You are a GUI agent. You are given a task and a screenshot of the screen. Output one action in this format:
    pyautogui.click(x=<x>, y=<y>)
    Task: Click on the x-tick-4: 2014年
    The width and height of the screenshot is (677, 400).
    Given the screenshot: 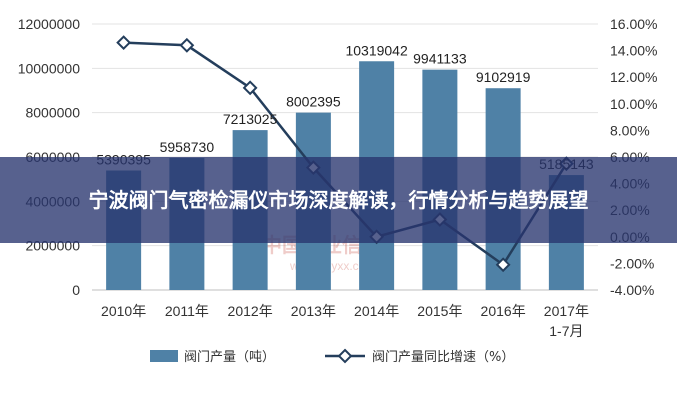 What is the action you would take?
    pyautogui.click(x=376, y=311)
    